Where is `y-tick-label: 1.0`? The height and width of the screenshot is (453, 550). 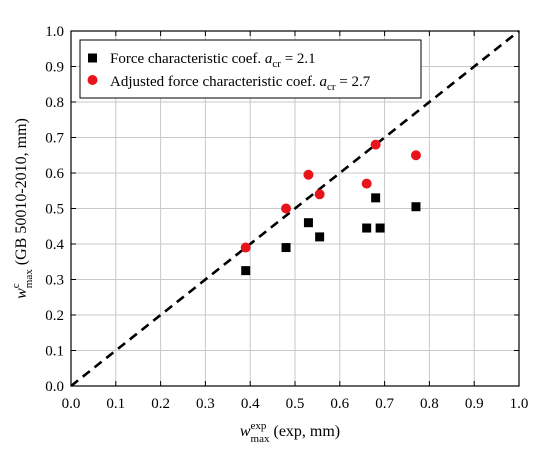
y-tick-label: 1.0 is located at coordinates (54, 32).